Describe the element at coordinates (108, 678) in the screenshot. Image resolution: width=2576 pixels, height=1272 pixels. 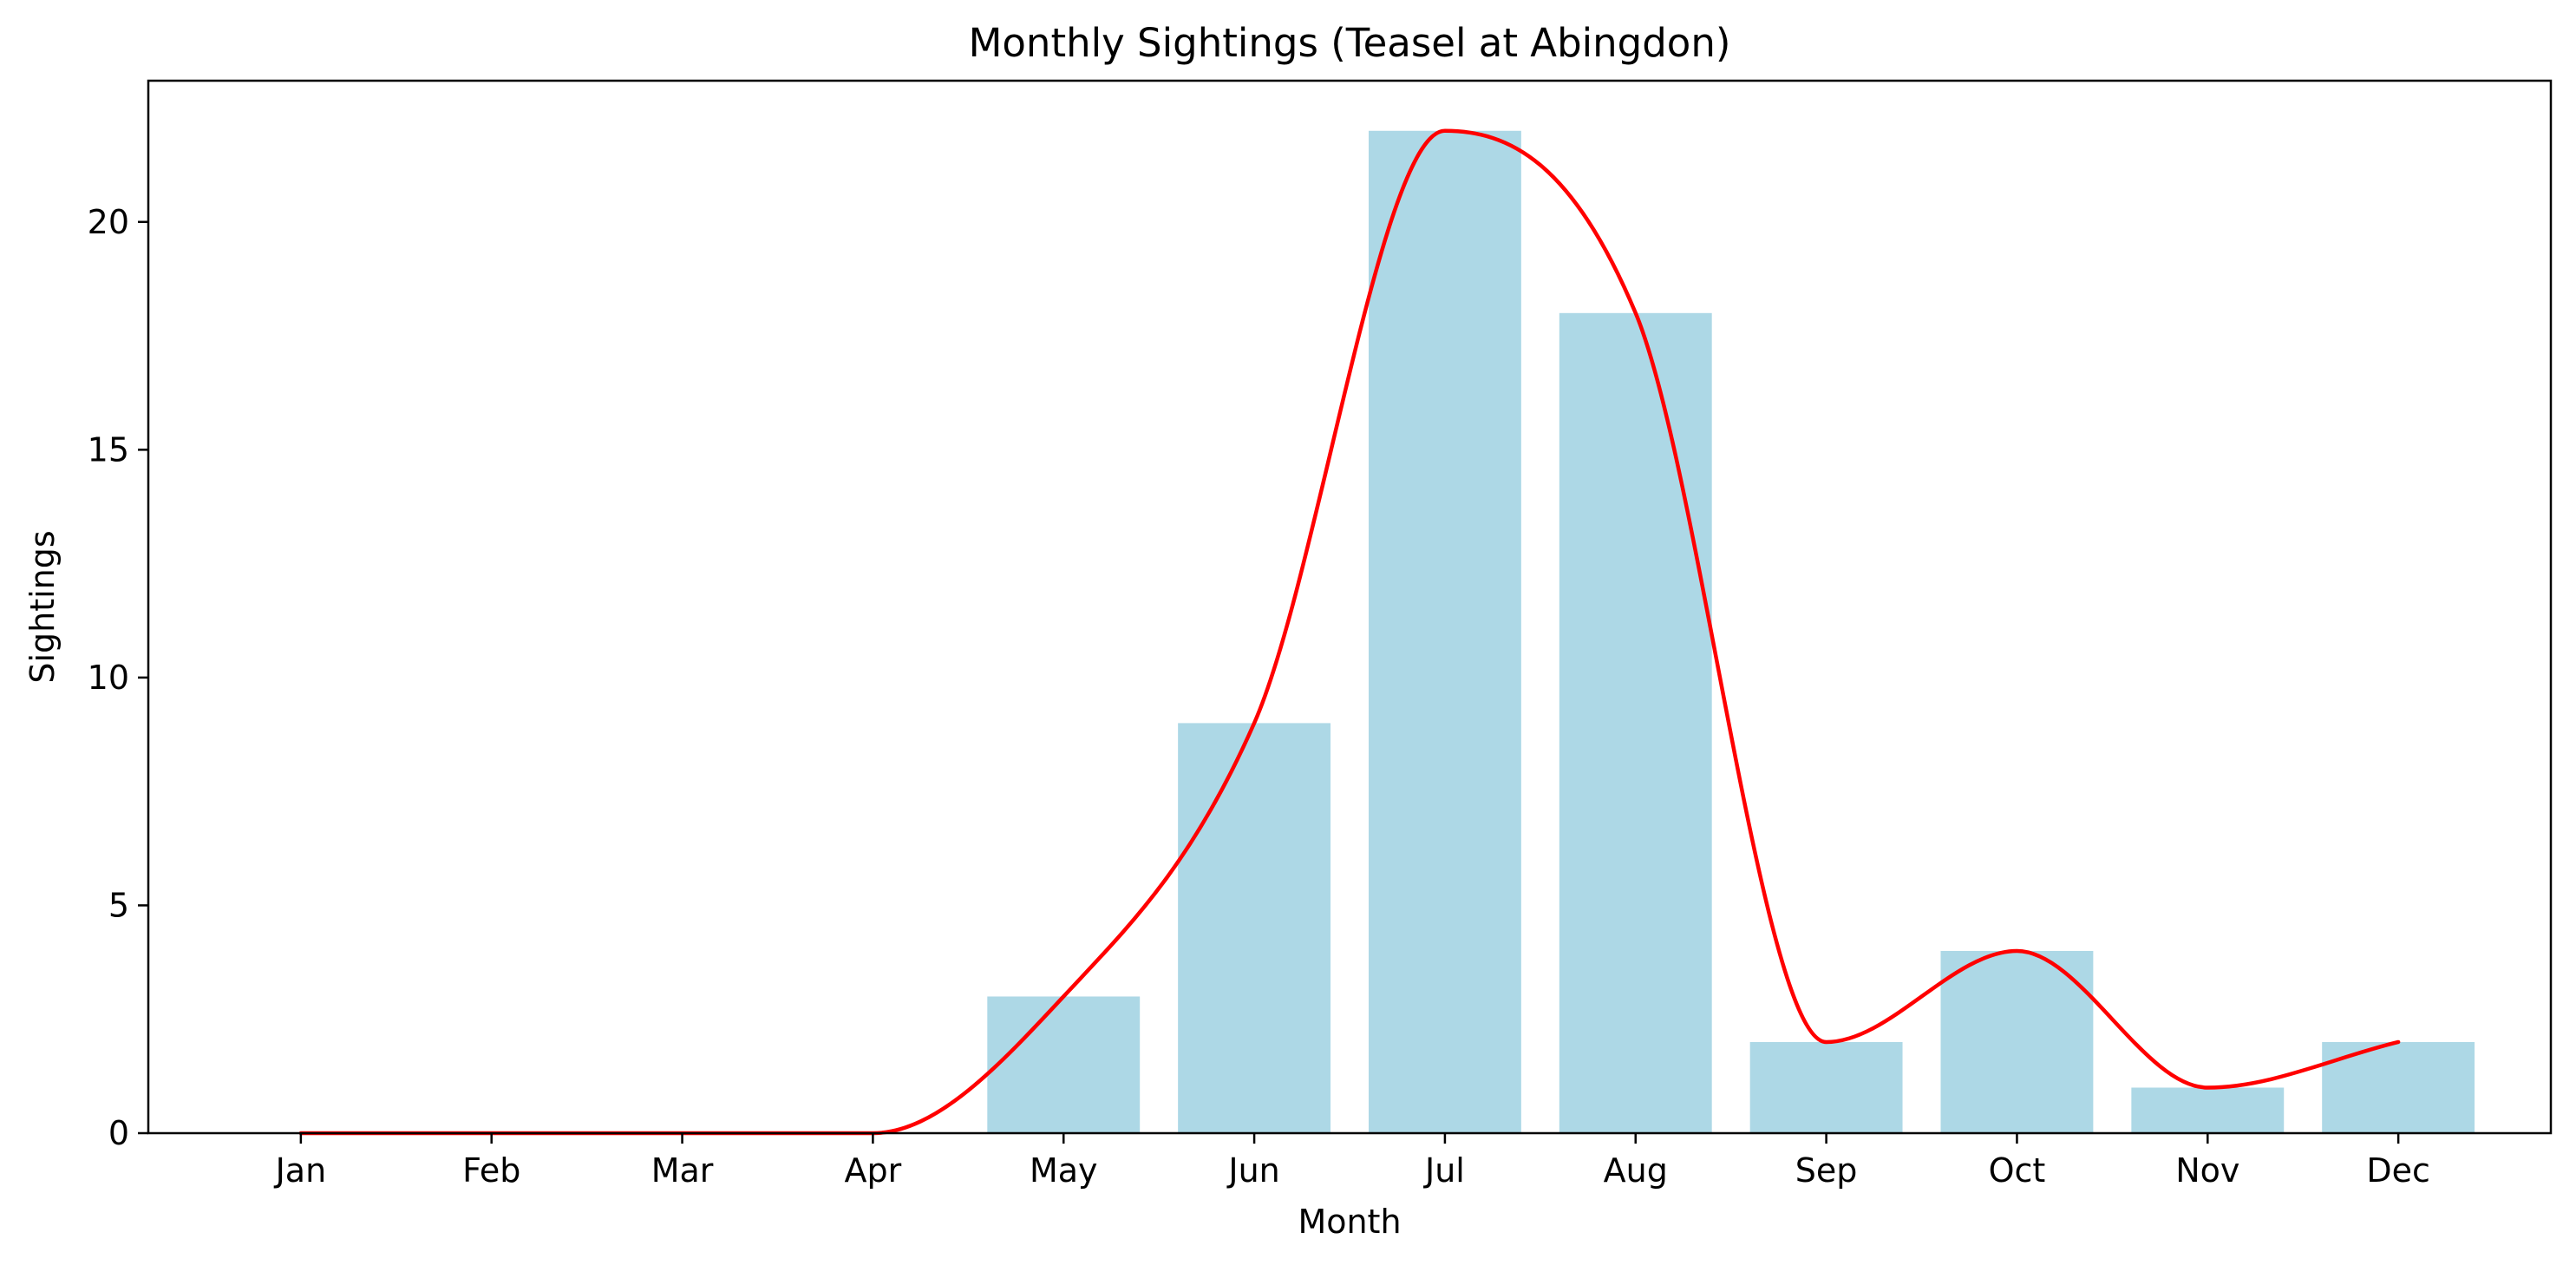
I see `y-tick-label-10: 10` at that location.